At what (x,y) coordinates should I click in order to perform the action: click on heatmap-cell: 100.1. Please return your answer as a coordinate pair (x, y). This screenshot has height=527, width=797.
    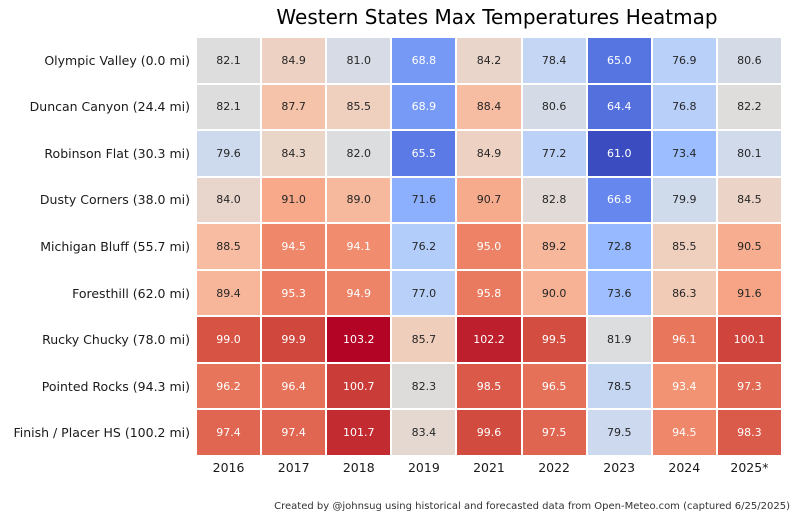
    Looking at the image, I should click on (749, 339).